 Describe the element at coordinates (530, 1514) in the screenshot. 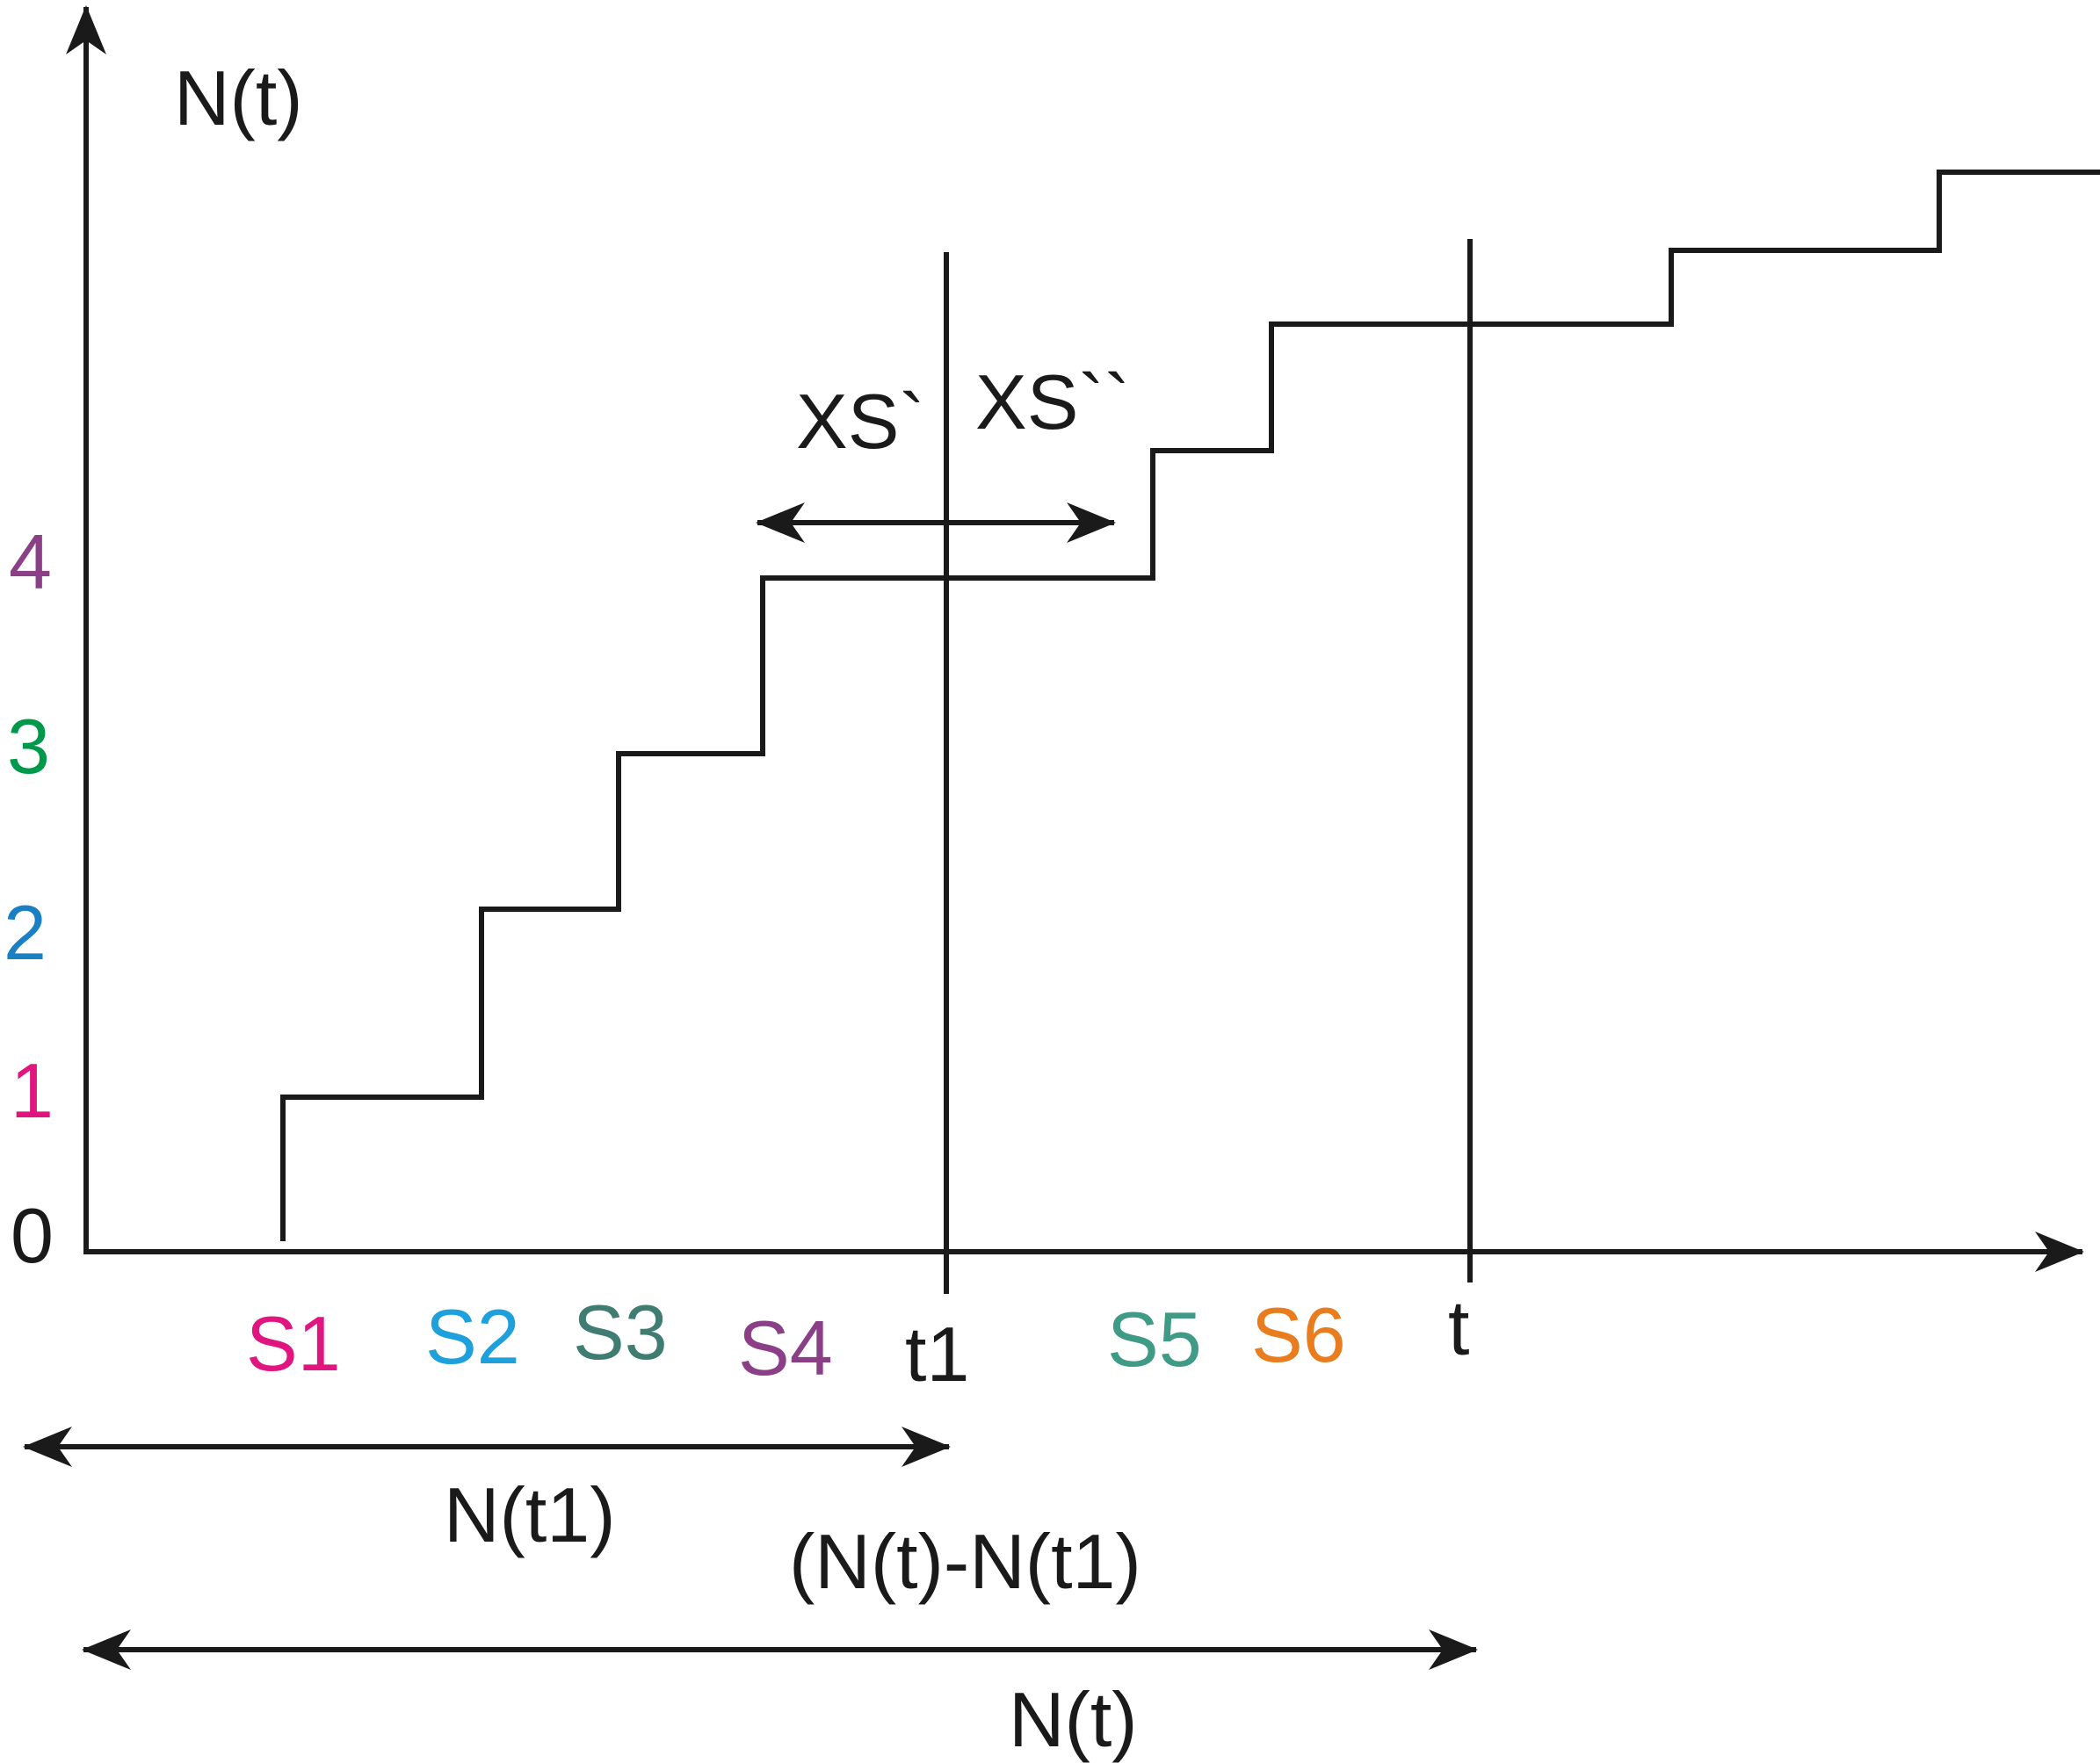

I see `n-t1-bracket-label: N(t1)` at that location.